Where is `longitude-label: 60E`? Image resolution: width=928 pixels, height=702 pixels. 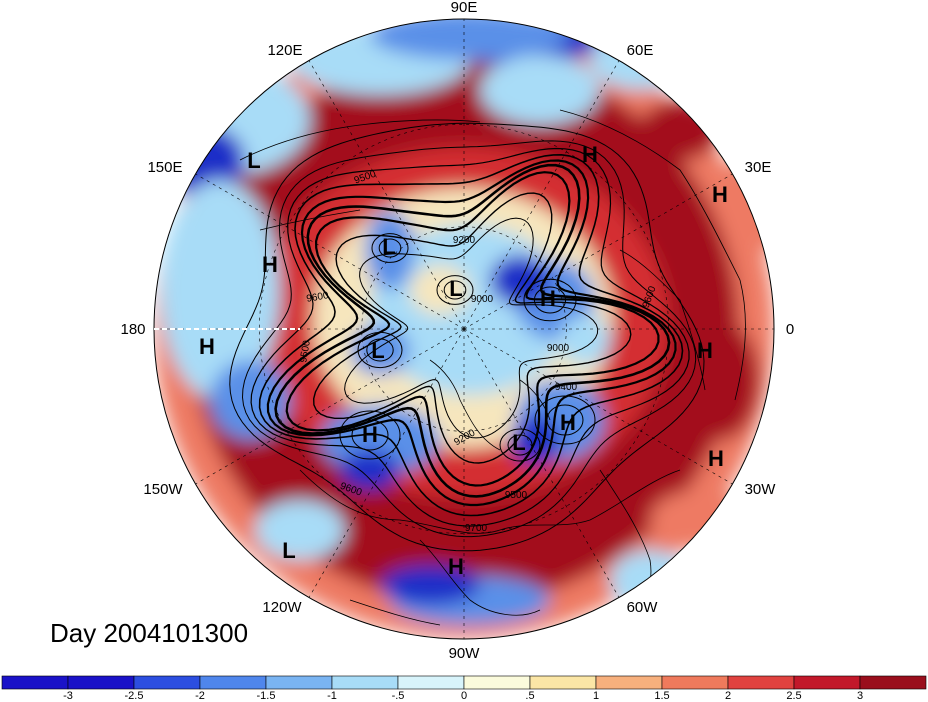 longitude-label: 60E is located at coordinates (640, 50).